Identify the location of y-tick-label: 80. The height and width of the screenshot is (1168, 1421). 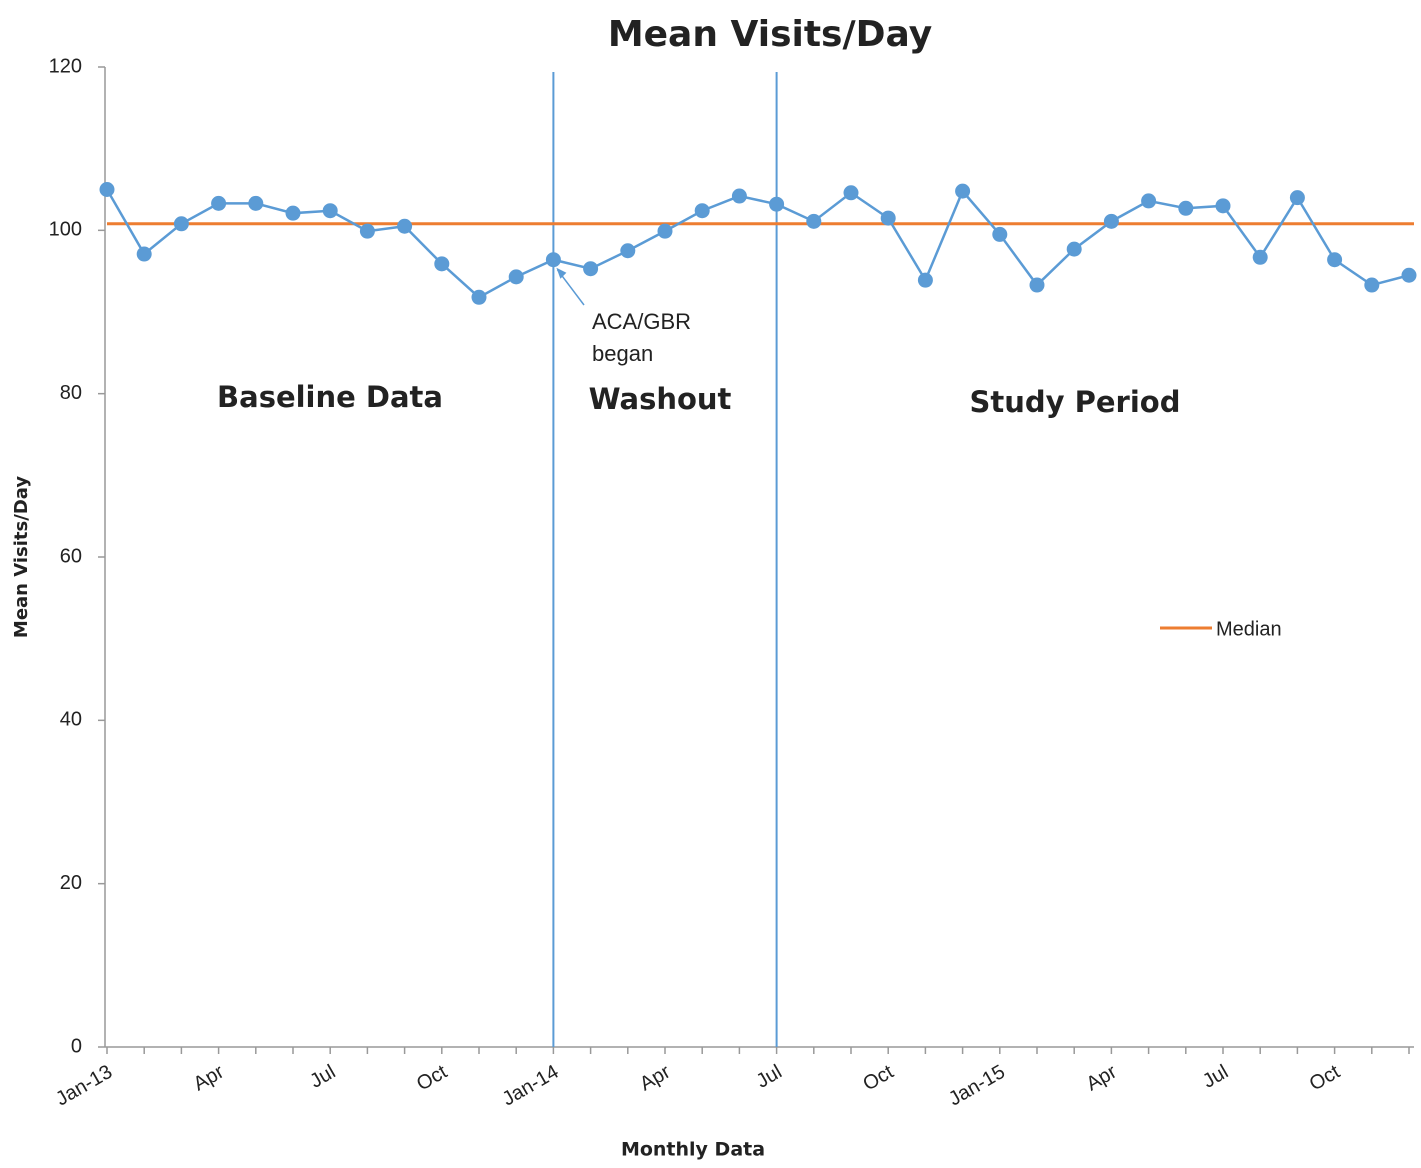
(71, 393).